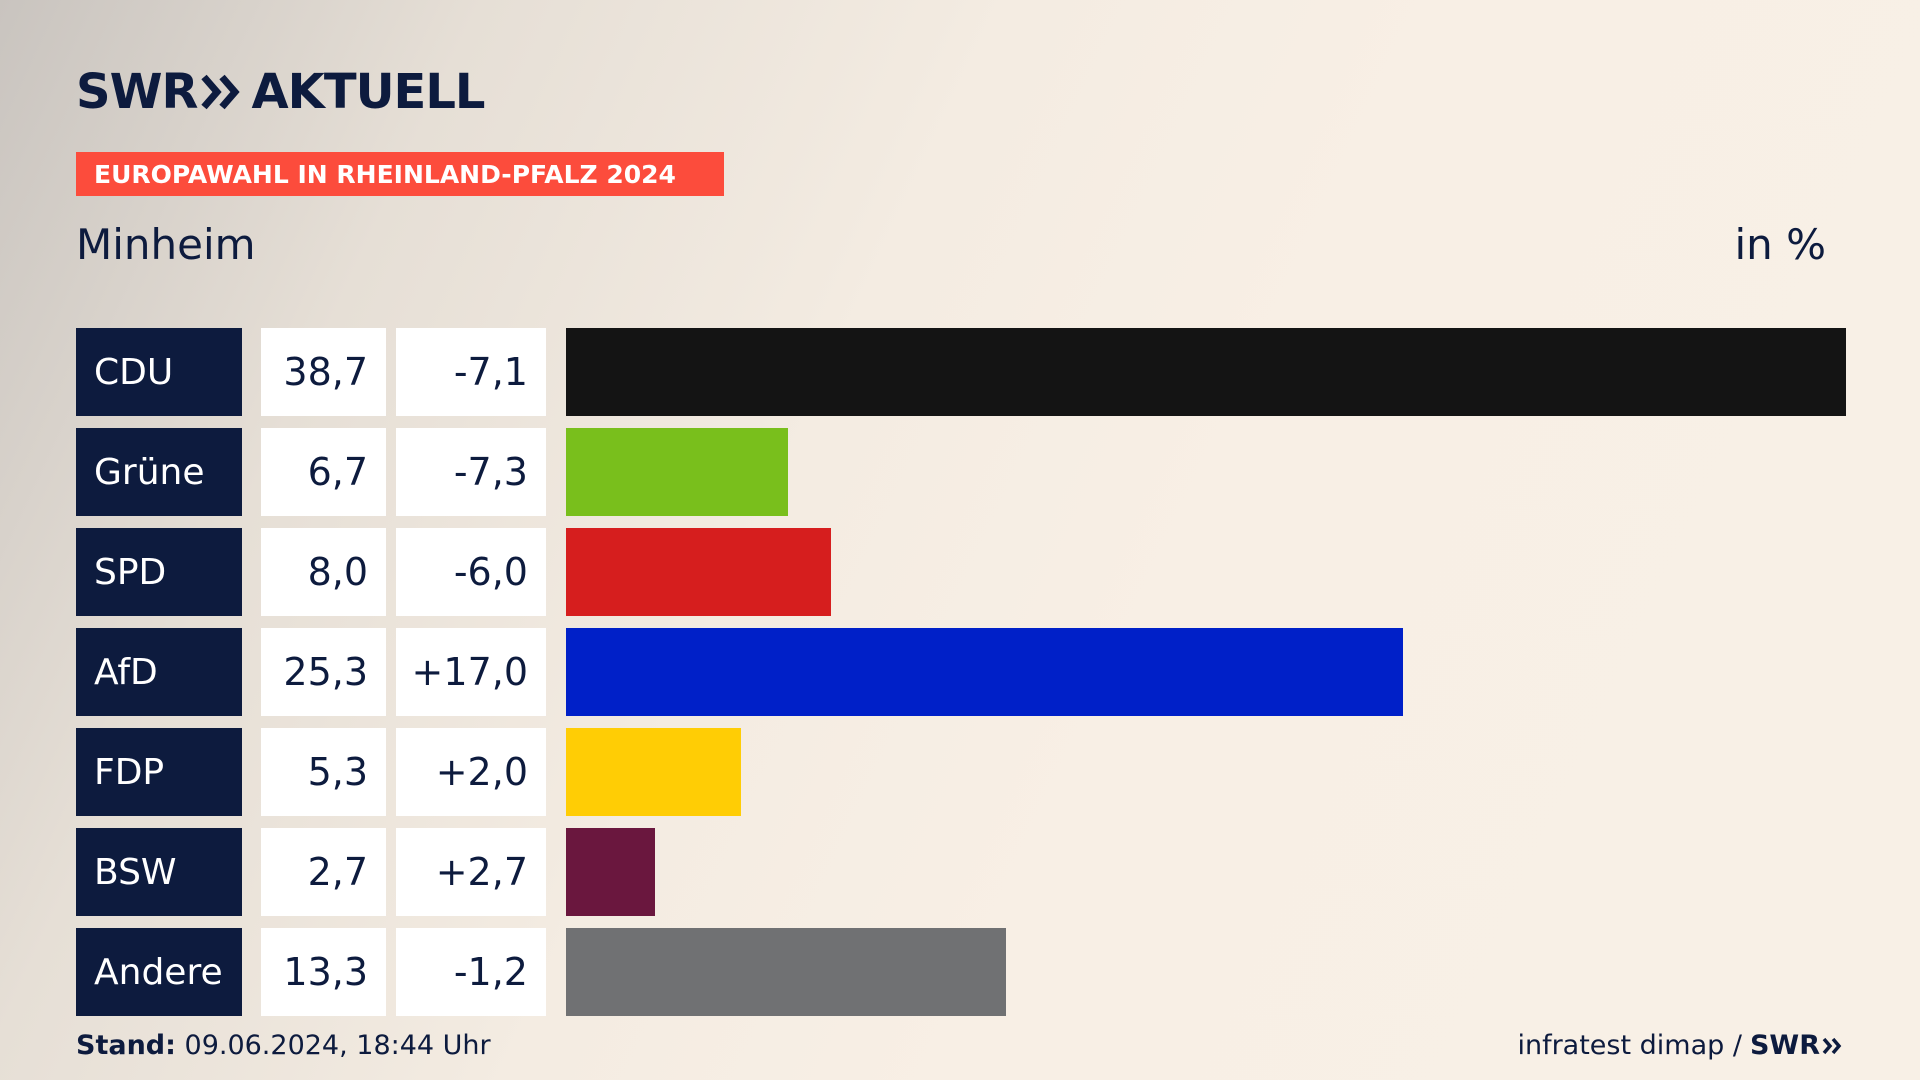 This screenshot has height=1080, width=1920. Describe the element at coordinates (961, 472) in the screenshot. I see `result-row: Grüne 6,7 -7,3` at that location.